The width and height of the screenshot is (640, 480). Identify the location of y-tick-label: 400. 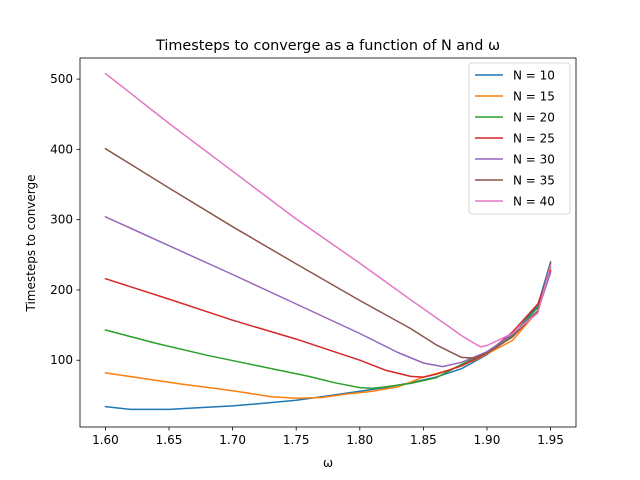
(61, 149).